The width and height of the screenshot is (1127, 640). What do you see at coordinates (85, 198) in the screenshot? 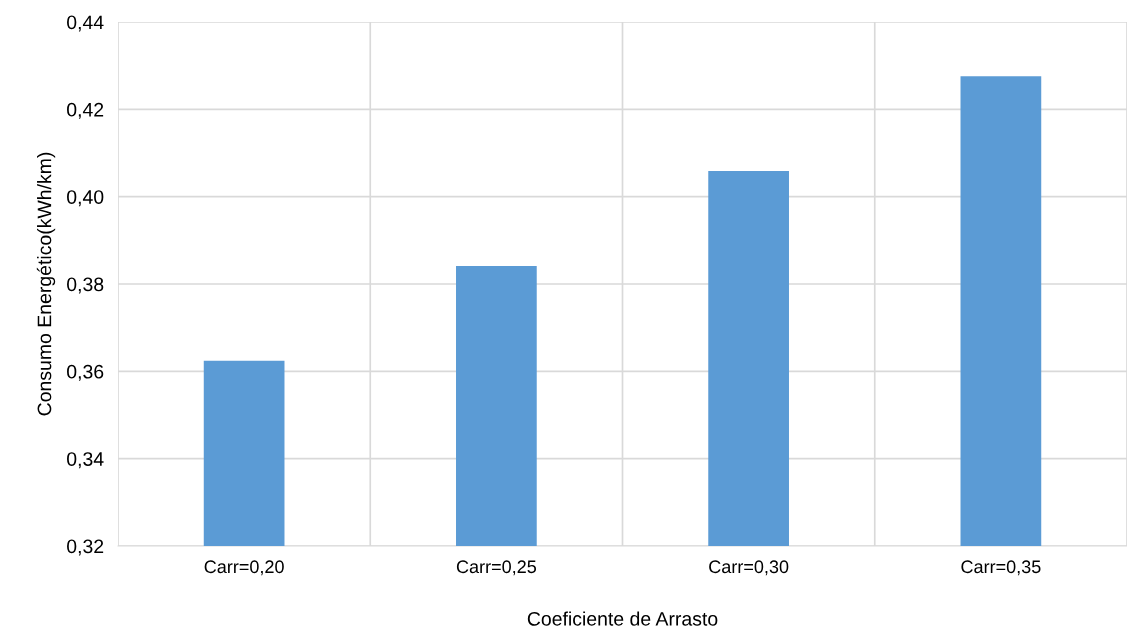
I see `y-tick-label: 0,40` at bounding box center [85, 198].